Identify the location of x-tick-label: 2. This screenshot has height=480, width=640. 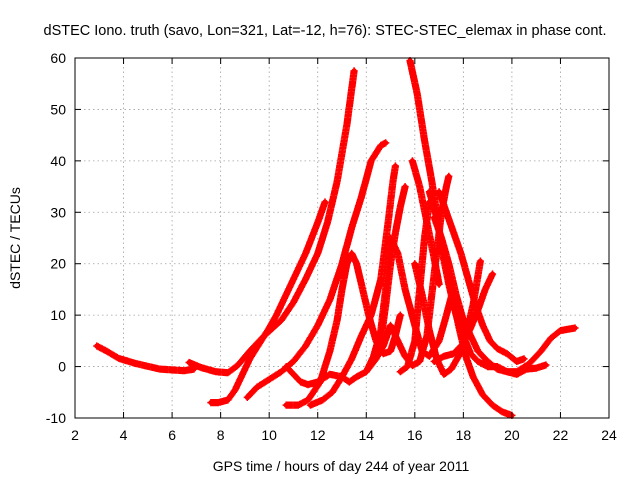
(75, 435).